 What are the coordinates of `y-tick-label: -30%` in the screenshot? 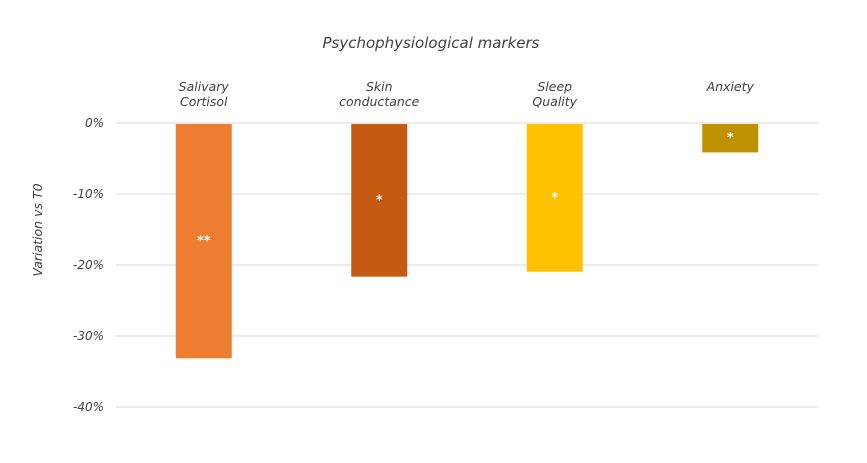 It's located at (88, 336).